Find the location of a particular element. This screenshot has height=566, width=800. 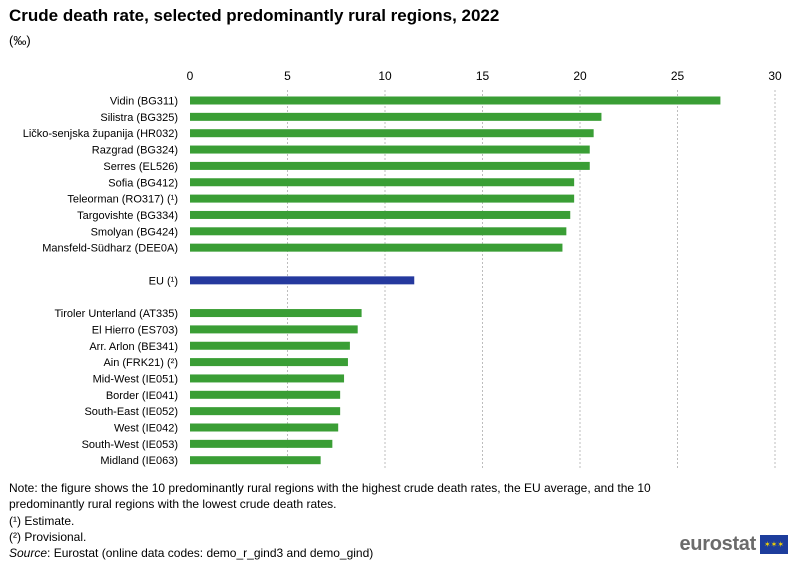

category-label: South-West (IE053) is located at coordinates (130, 445).